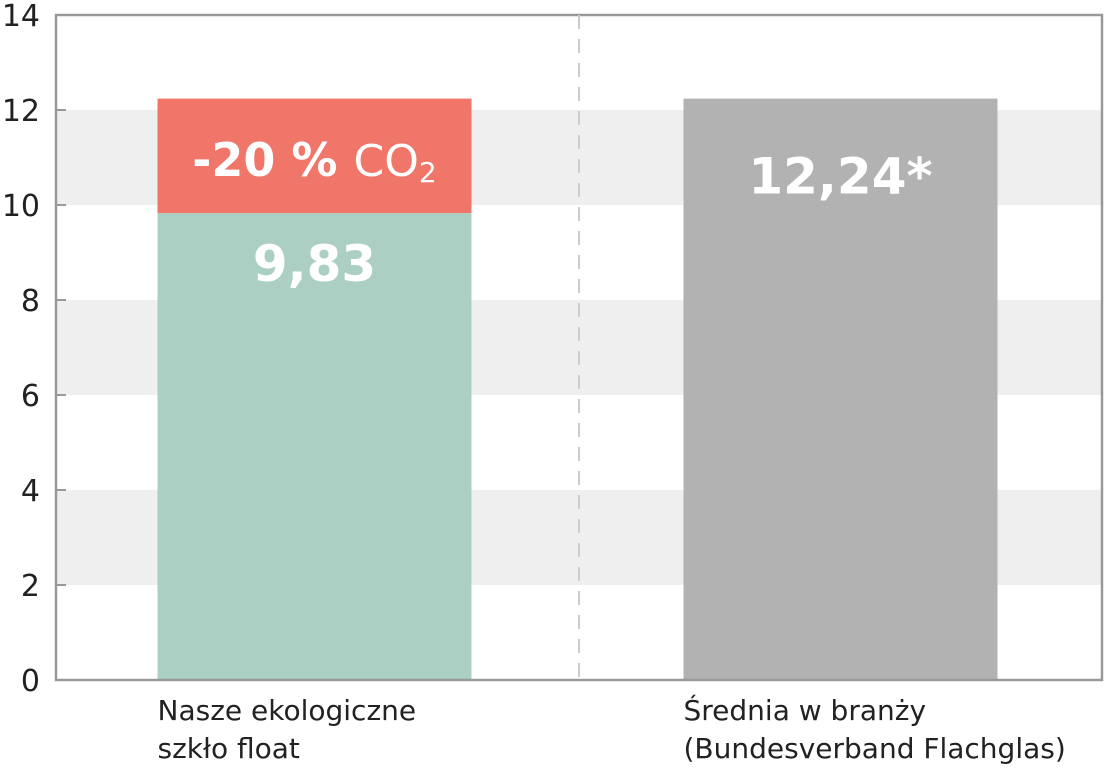 The image size is (1120, 775). What do you see at coordinates (805, 710) in the screenshot?
I see `category-label-line1: Średnia w branży` at bounding box center [805, 710].